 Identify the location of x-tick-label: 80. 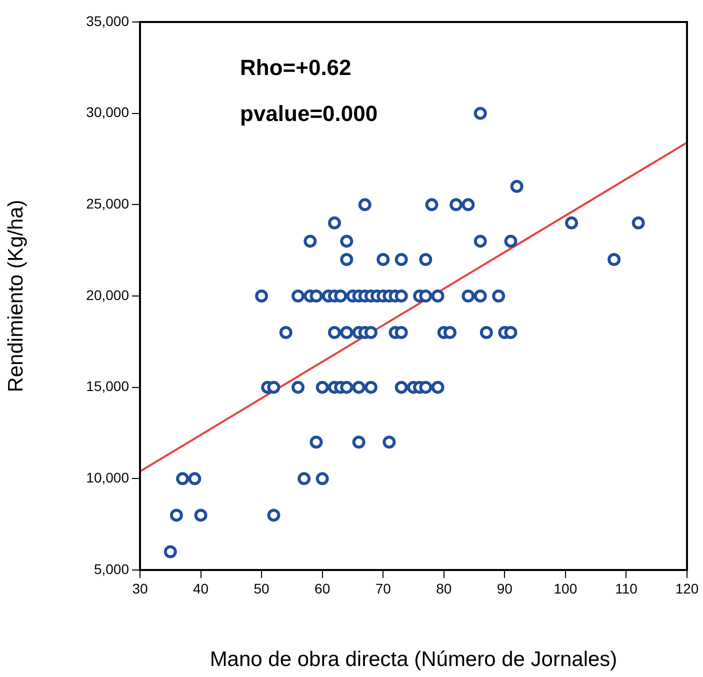
(444, 588).